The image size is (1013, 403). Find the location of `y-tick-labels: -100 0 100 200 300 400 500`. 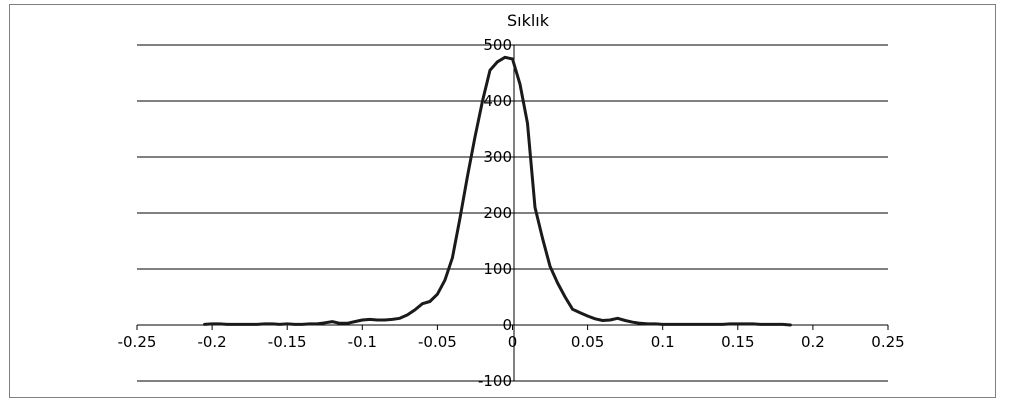

y-tick-labels: -100 0 100 200 300 400 500 is located at coordinates (495, 213).